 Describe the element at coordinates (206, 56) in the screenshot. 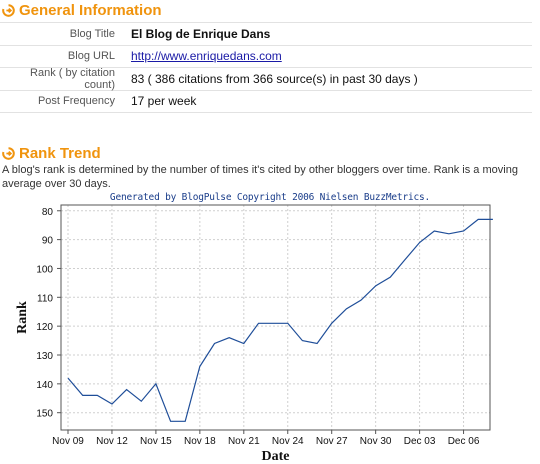

I see `blog-url-link: http://www.enriquedans.com` at that location.